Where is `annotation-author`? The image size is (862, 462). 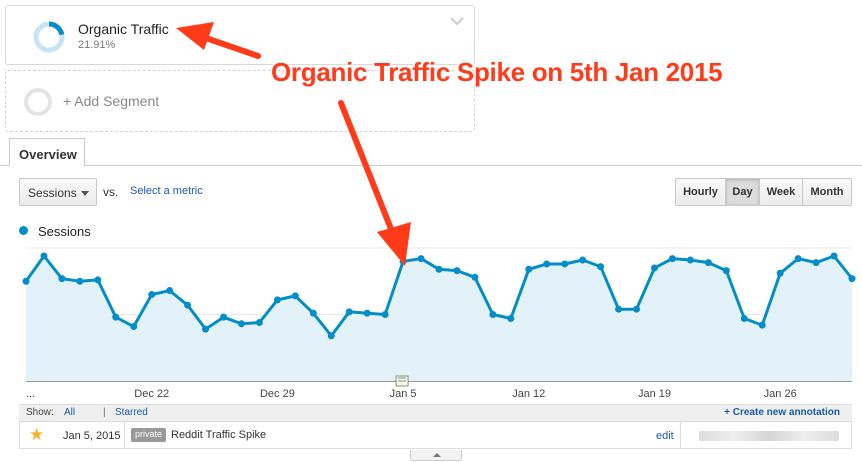 annotation-author is located at coordinates (766, 435).